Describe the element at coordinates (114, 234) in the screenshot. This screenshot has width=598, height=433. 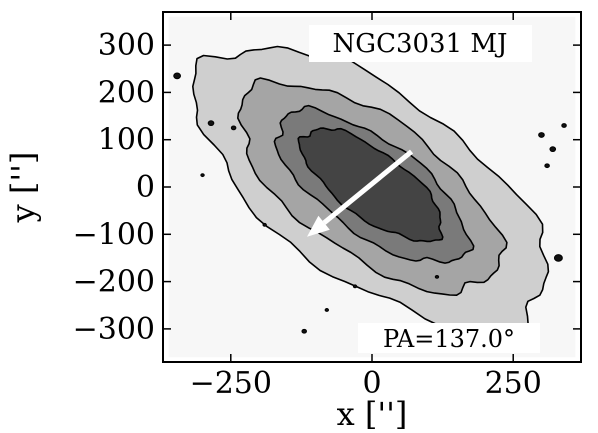
I see `y-tick-label: −100` at that location.